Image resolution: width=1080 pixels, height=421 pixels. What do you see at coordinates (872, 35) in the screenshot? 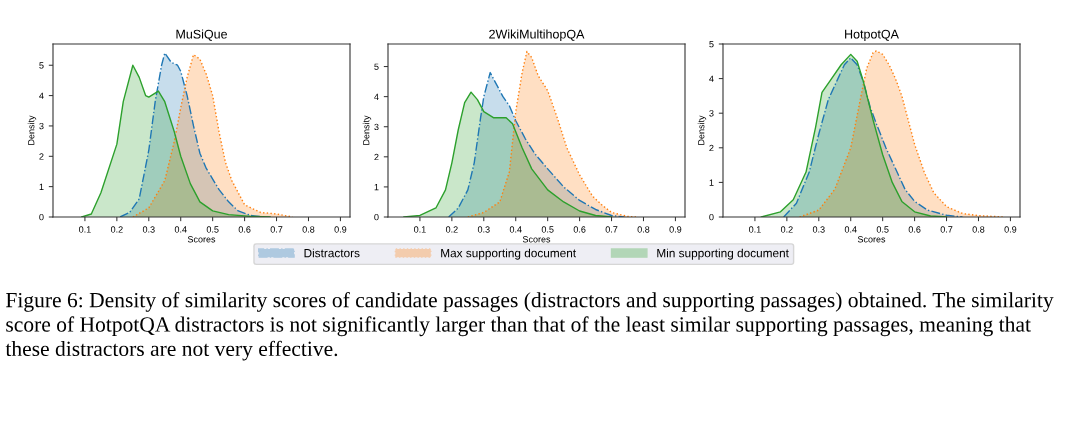
I see `chart-title: HotpotQA` at bounding box center [872, 35].